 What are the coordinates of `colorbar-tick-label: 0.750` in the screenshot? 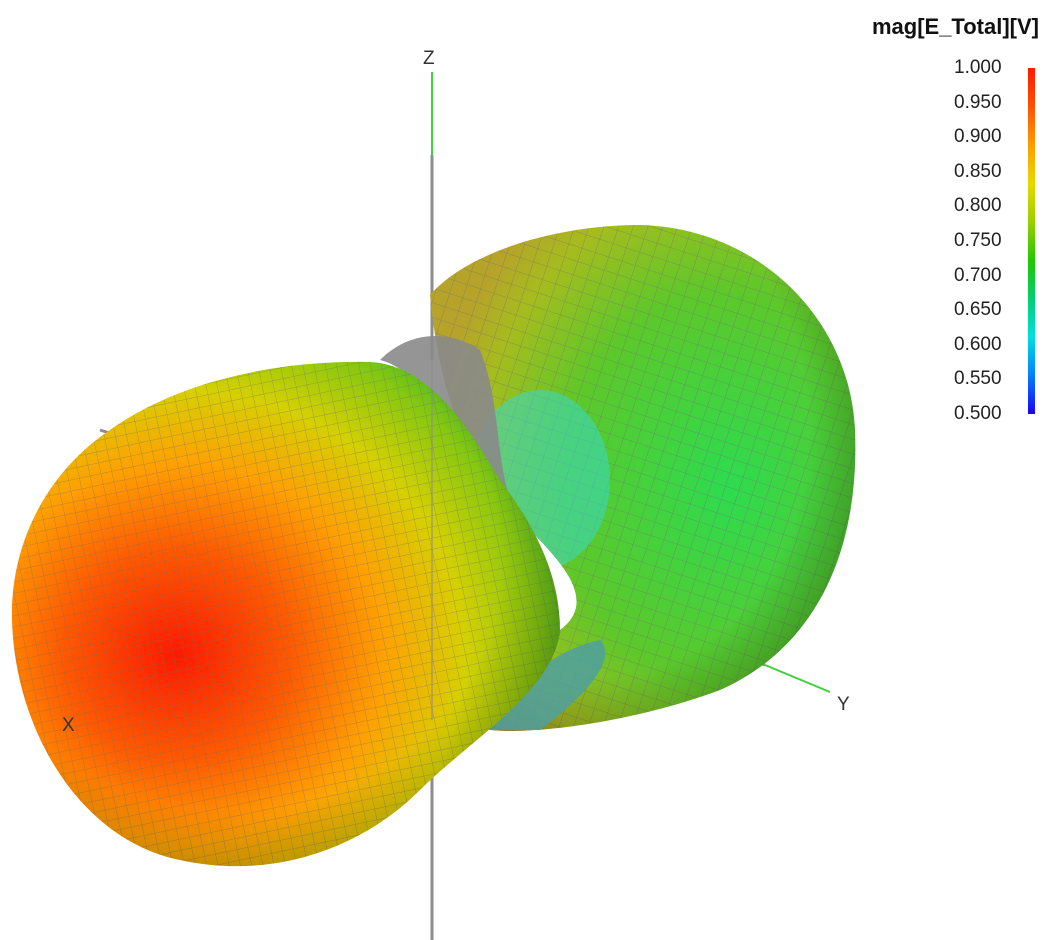 It's located at (978, 240).